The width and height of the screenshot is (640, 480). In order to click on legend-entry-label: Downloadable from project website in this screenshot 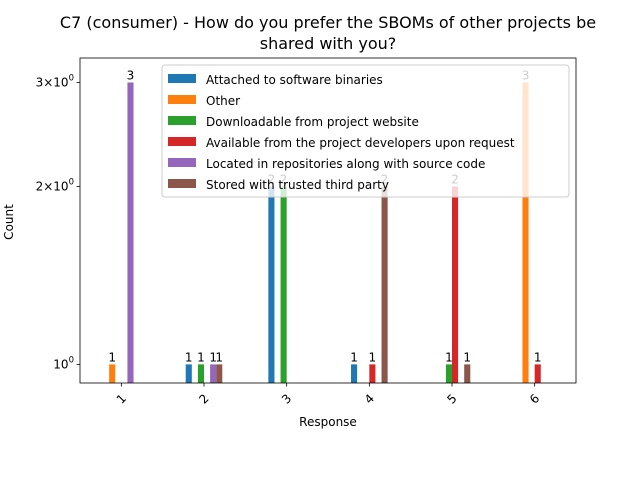, I will do `click(312, 122)`.